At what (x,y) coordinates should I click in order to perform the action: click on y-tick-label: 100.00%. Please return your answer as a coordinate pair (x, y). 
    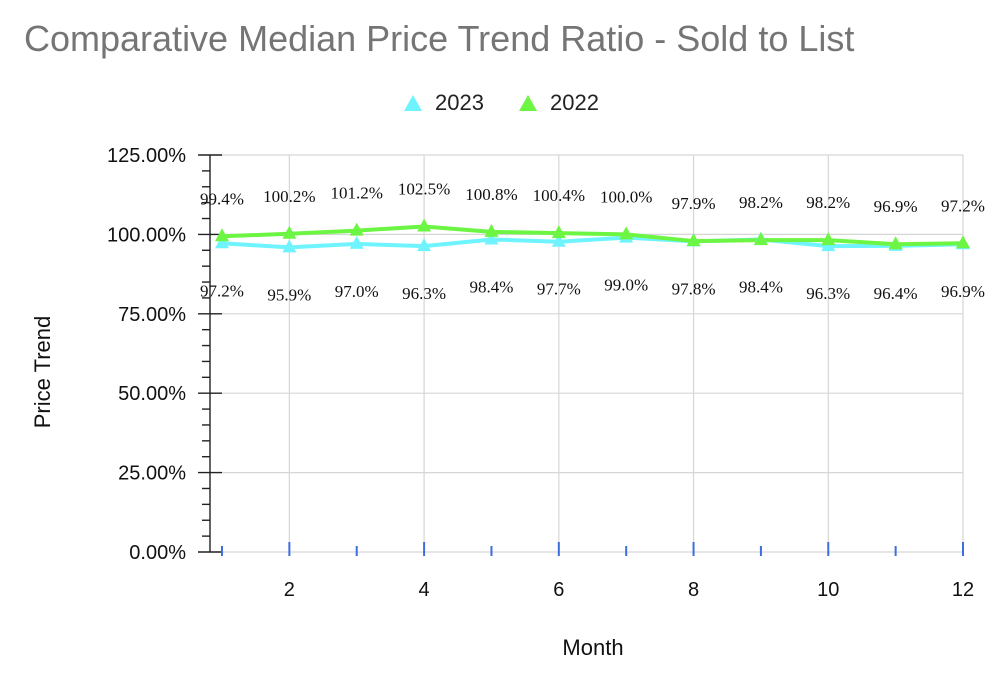
    Looking at the image, I should click on (146, 235).